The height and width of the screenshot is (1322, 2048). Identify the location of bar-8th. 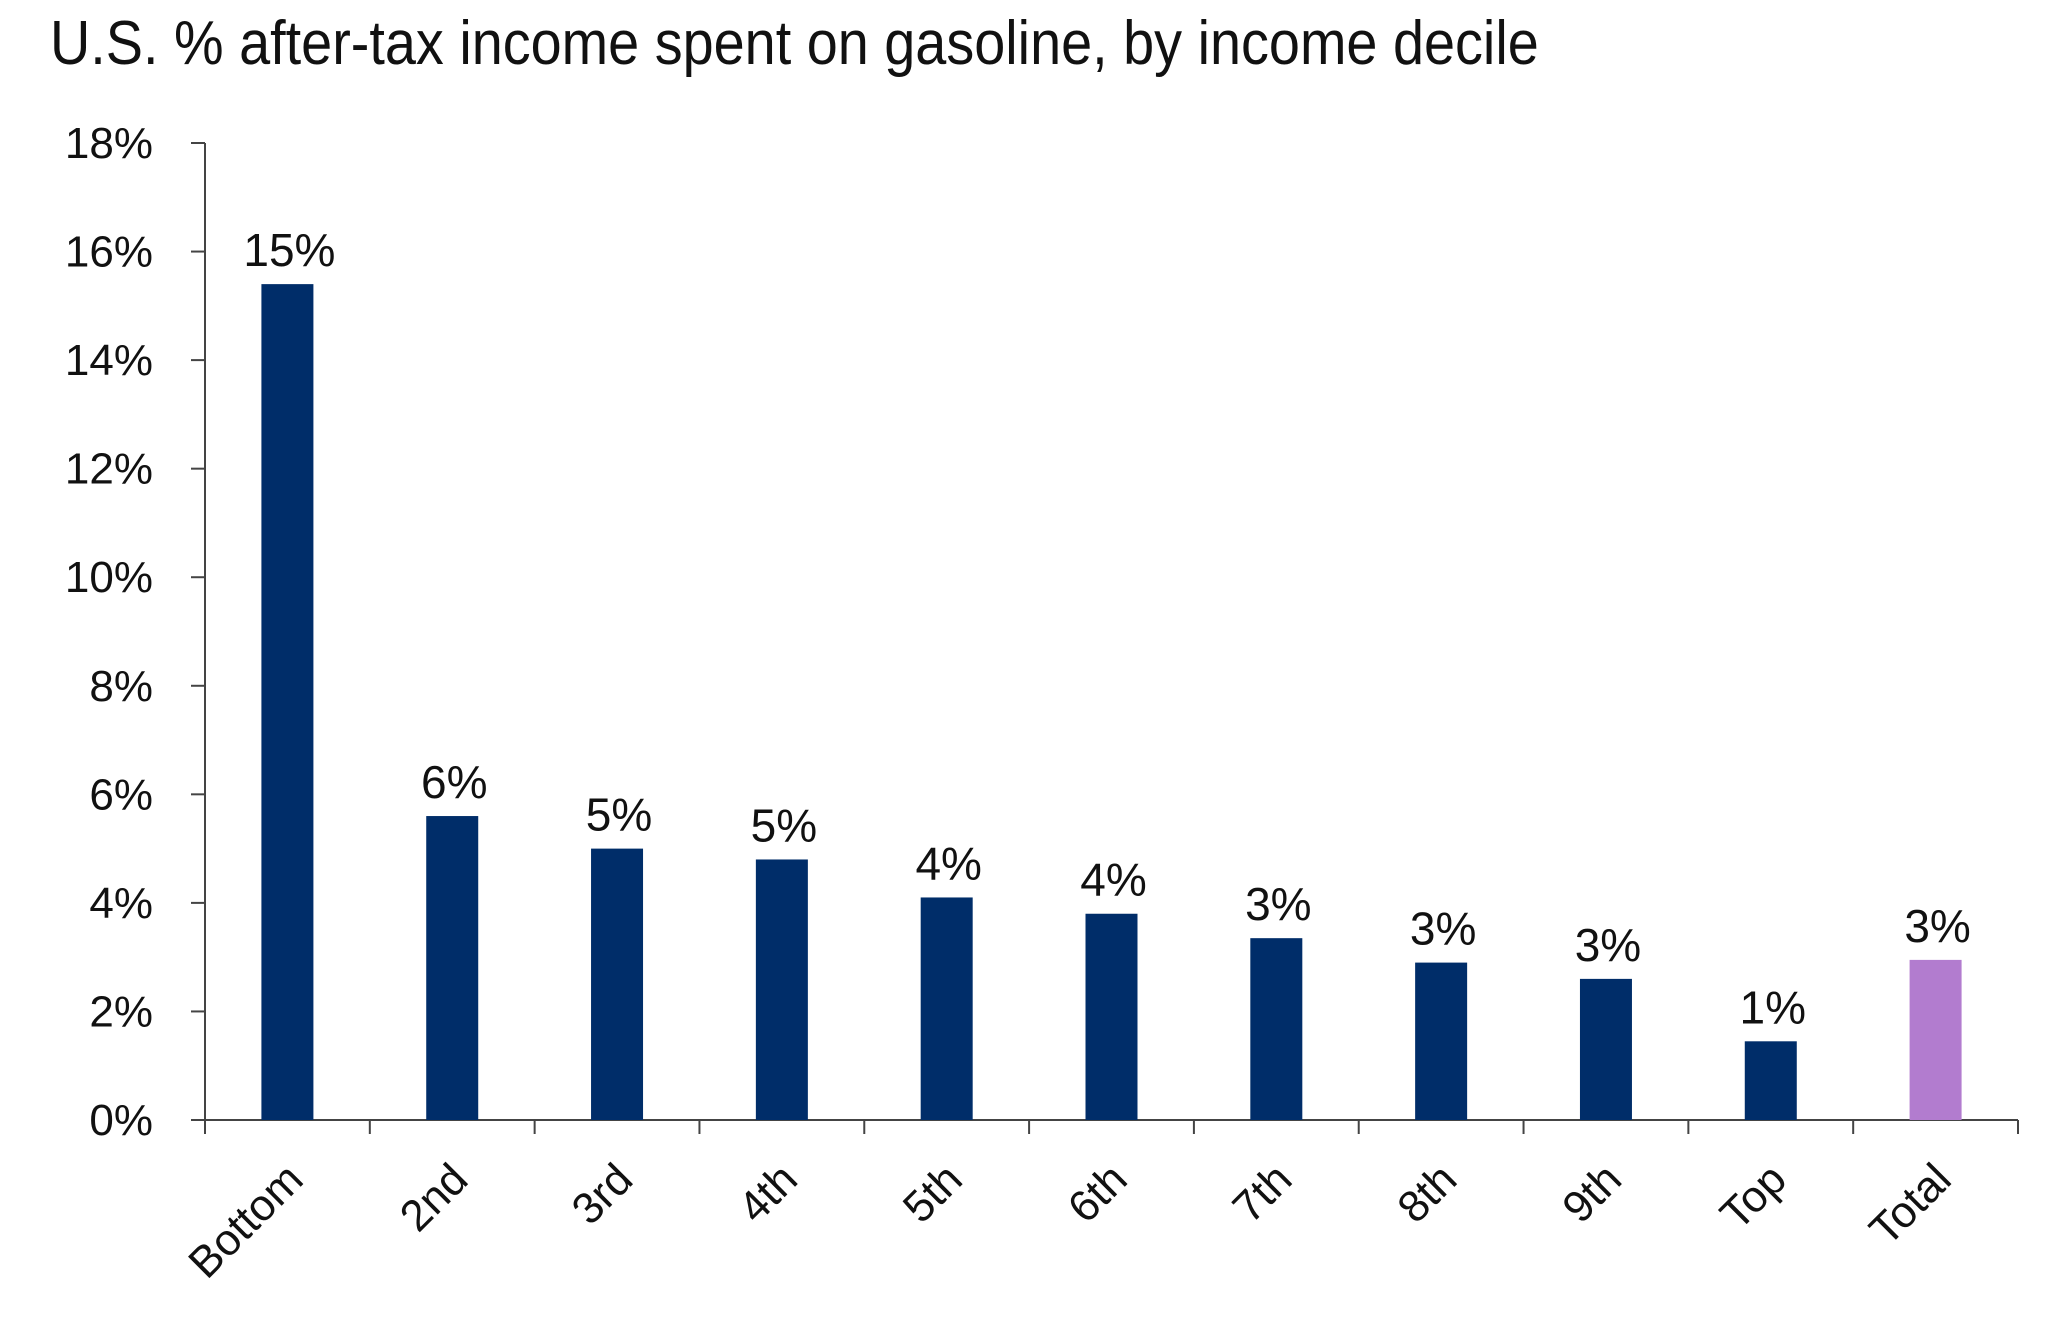
(1441, 1041).